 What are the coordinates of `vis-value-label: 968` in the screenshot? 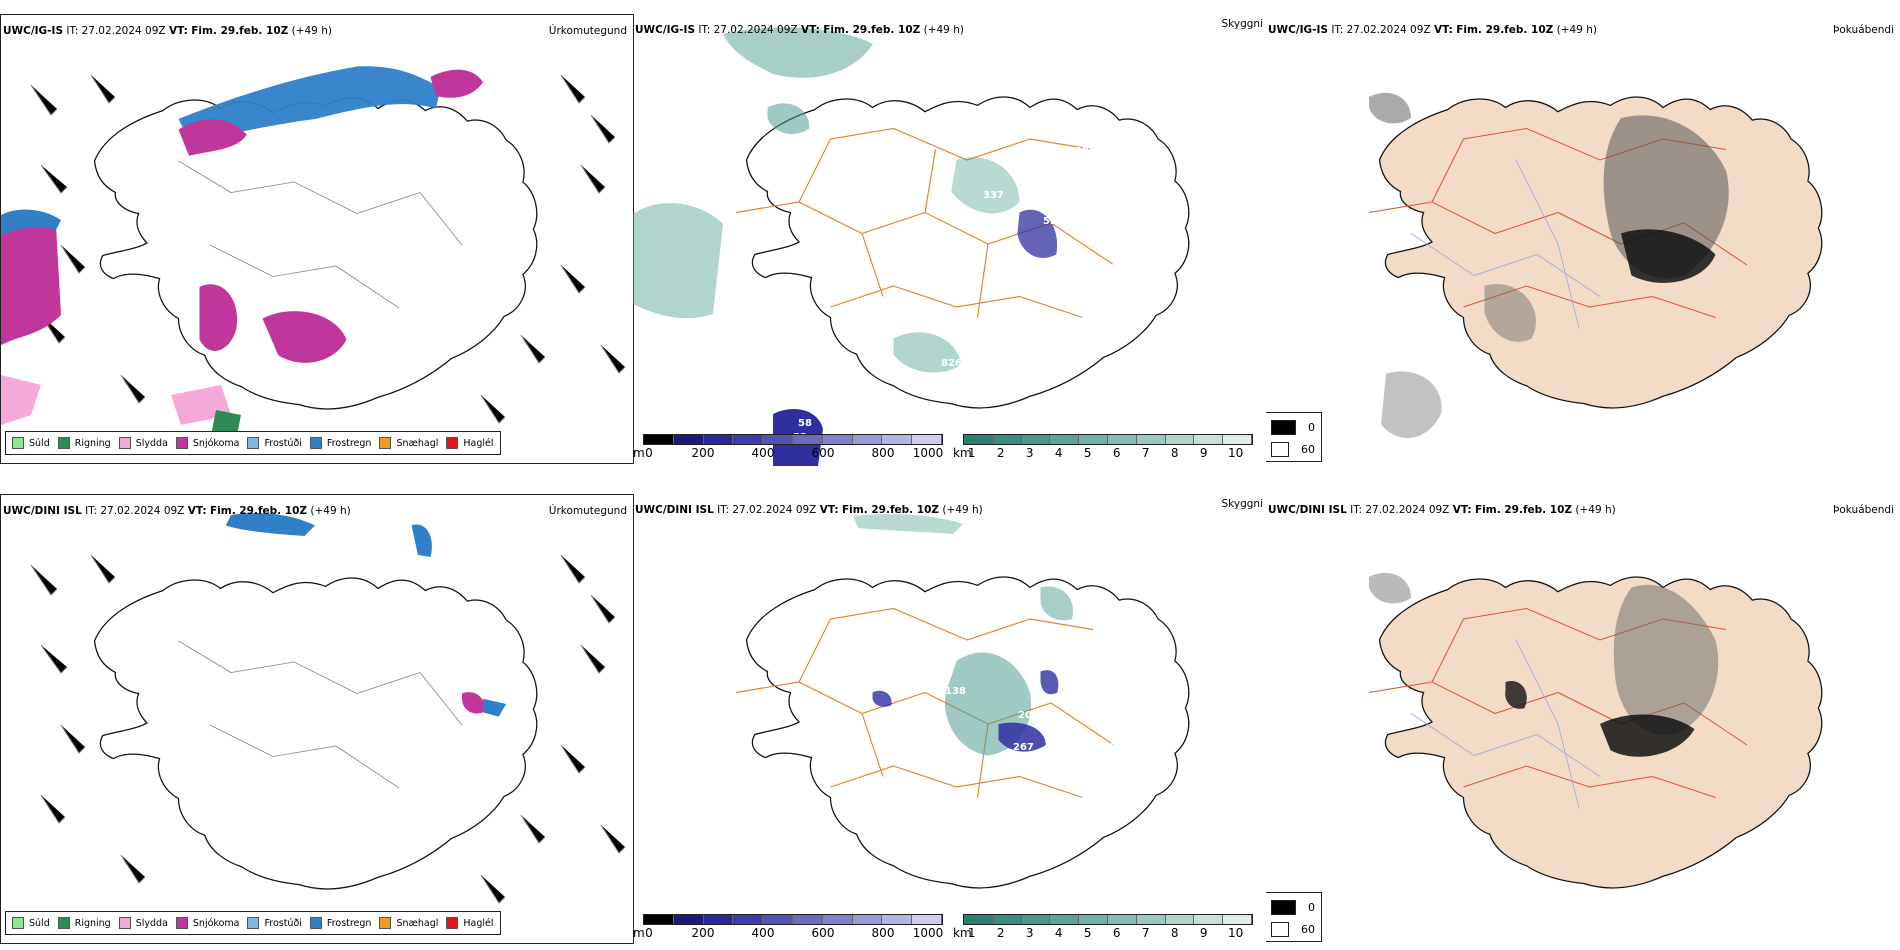 It's located at (1113, 63).